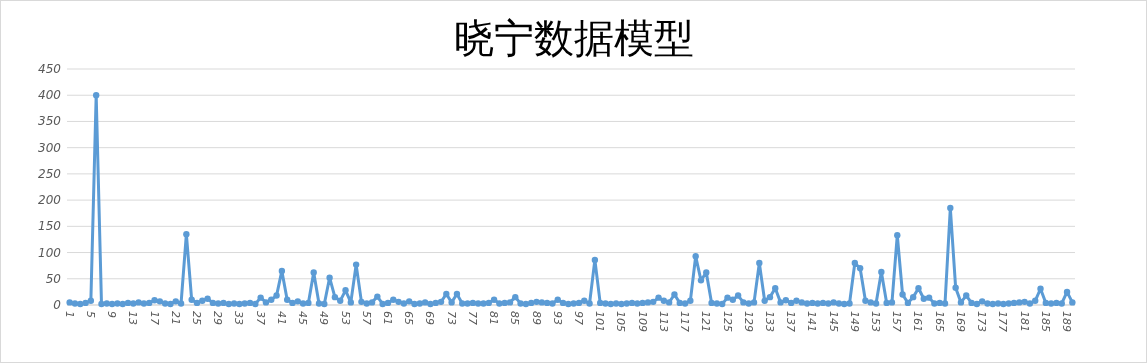 This screenshot has height=363, width=1147. What do you see at coordinates (557, 318) in the screenshot?
I see `x-tick-label: 93` at bounding box center [557, 318].